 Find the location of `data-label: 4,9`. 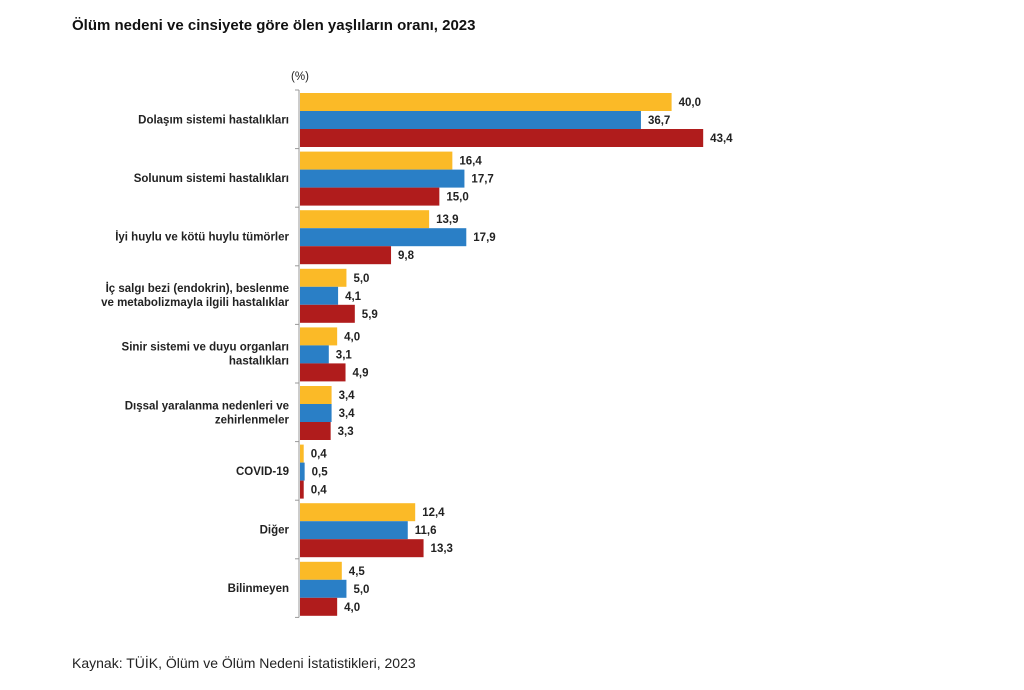

data-label: 4,9 is located at coordinates (361, 373).